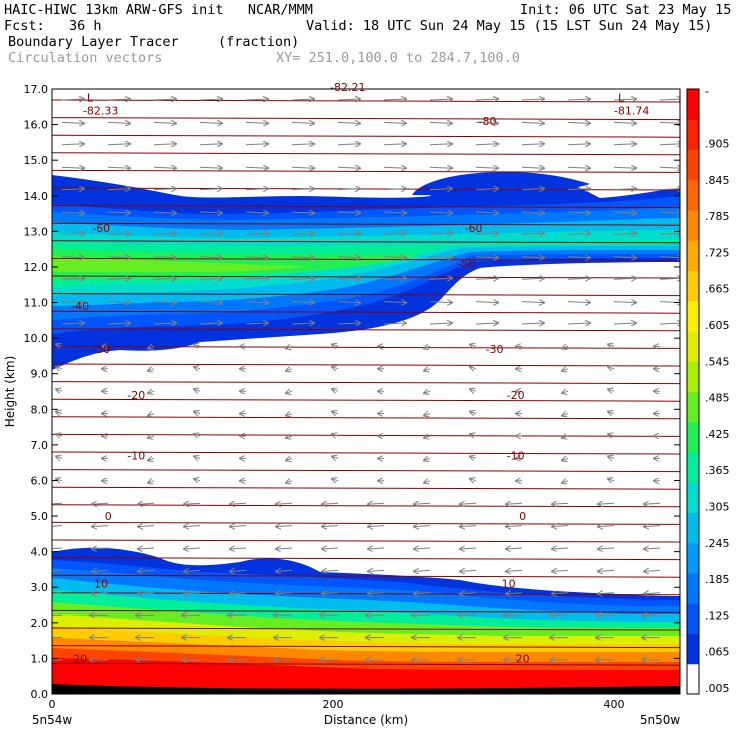 This screenshot has width=740, height=740. Describe the element at coordinates (473, 228) in the screenshot. I see `contour-label: -60` at that location.